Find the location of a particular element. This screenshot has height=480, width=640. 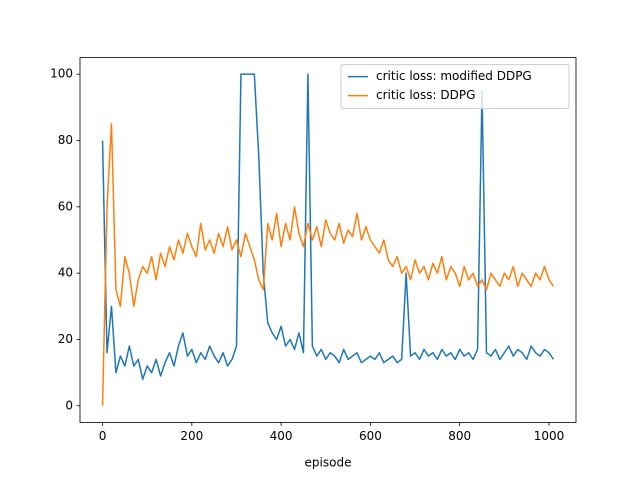

y-tick-label: 60 is located at coordinates (65, 206).